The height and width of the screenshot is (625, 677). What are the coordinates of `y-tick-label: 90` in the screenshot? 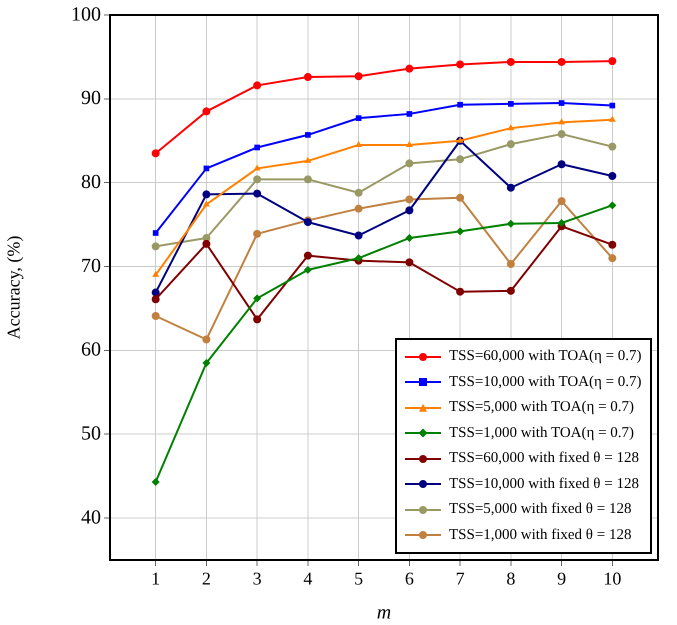 It's located at (91, 98).